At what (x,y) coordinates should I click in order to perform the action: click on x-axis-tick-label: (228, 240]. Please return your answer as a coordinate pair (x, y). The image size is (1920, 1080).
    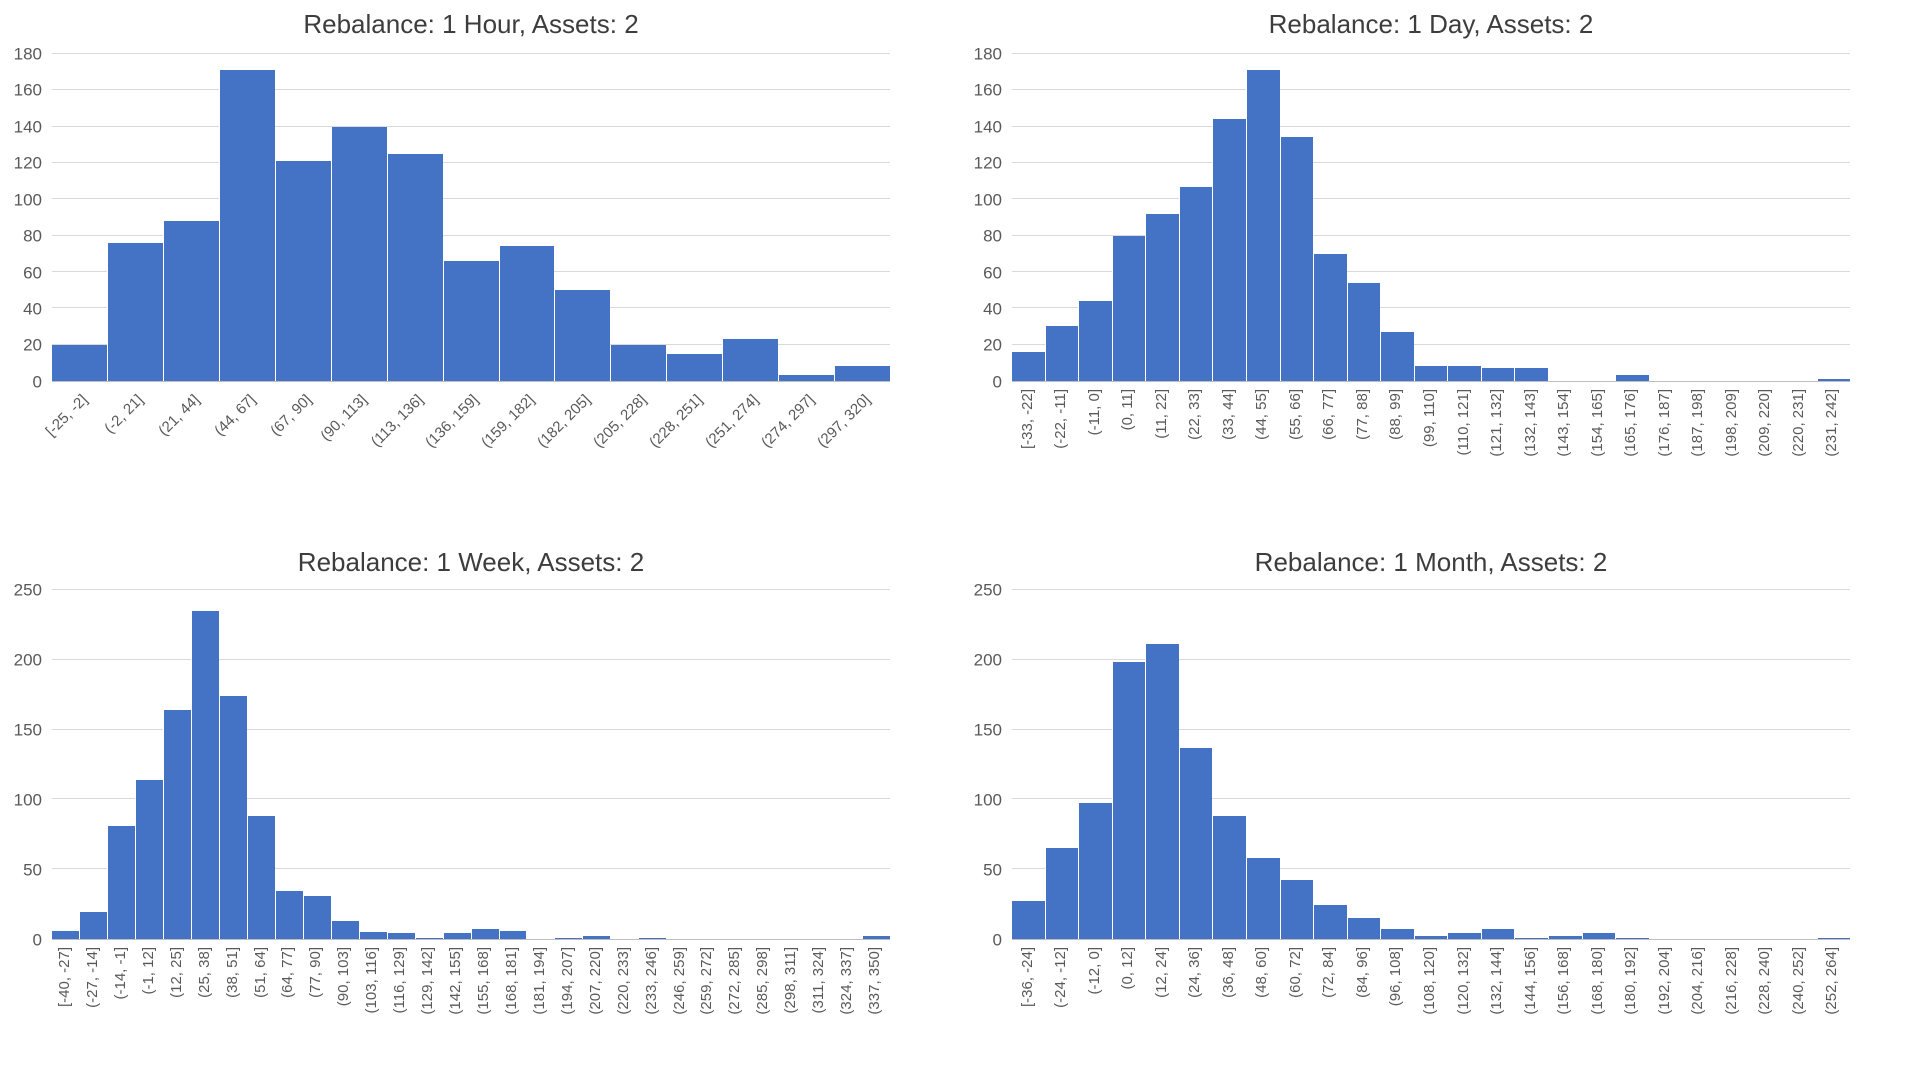
    Looking at the image, I should click on (1765, 980).